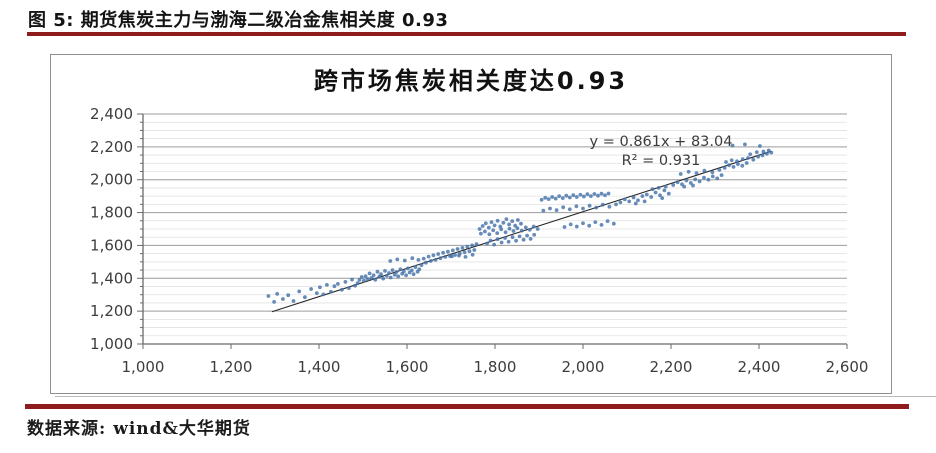 This screenshot has width=936, height=453. What do you see at coordinates (847, 367) in the screenshot?
I see `x-tick-label: 2,600` at bounding box center [847, 367].